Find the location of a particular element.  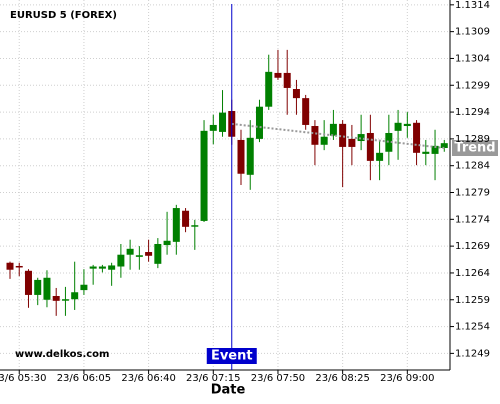

event-label-box is located at coordinates (231, 356).